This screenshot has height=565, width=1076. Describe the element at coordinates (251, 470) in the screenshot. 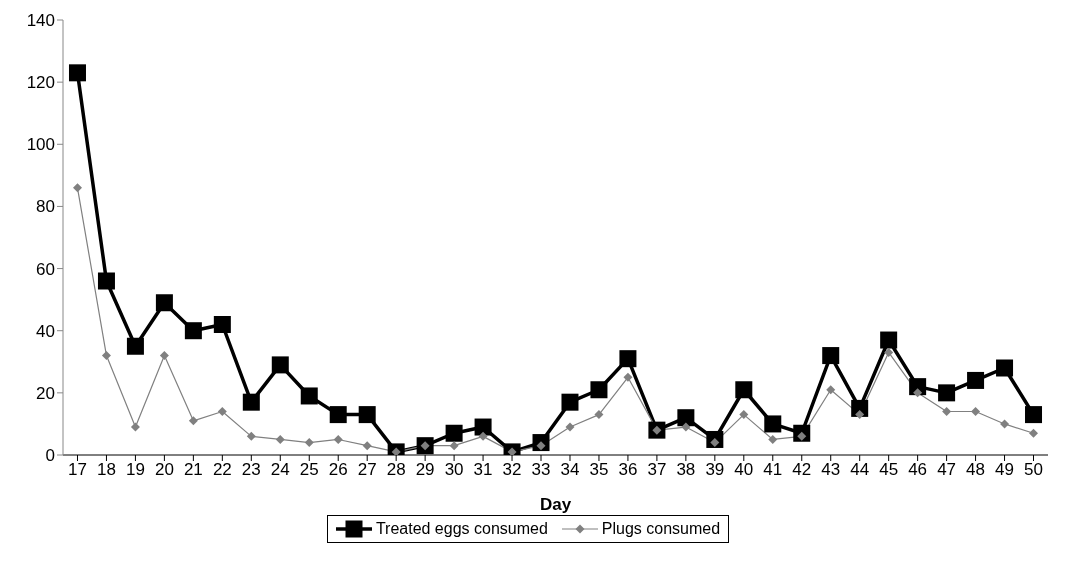

I see `x-tick-label: 23` at that location.